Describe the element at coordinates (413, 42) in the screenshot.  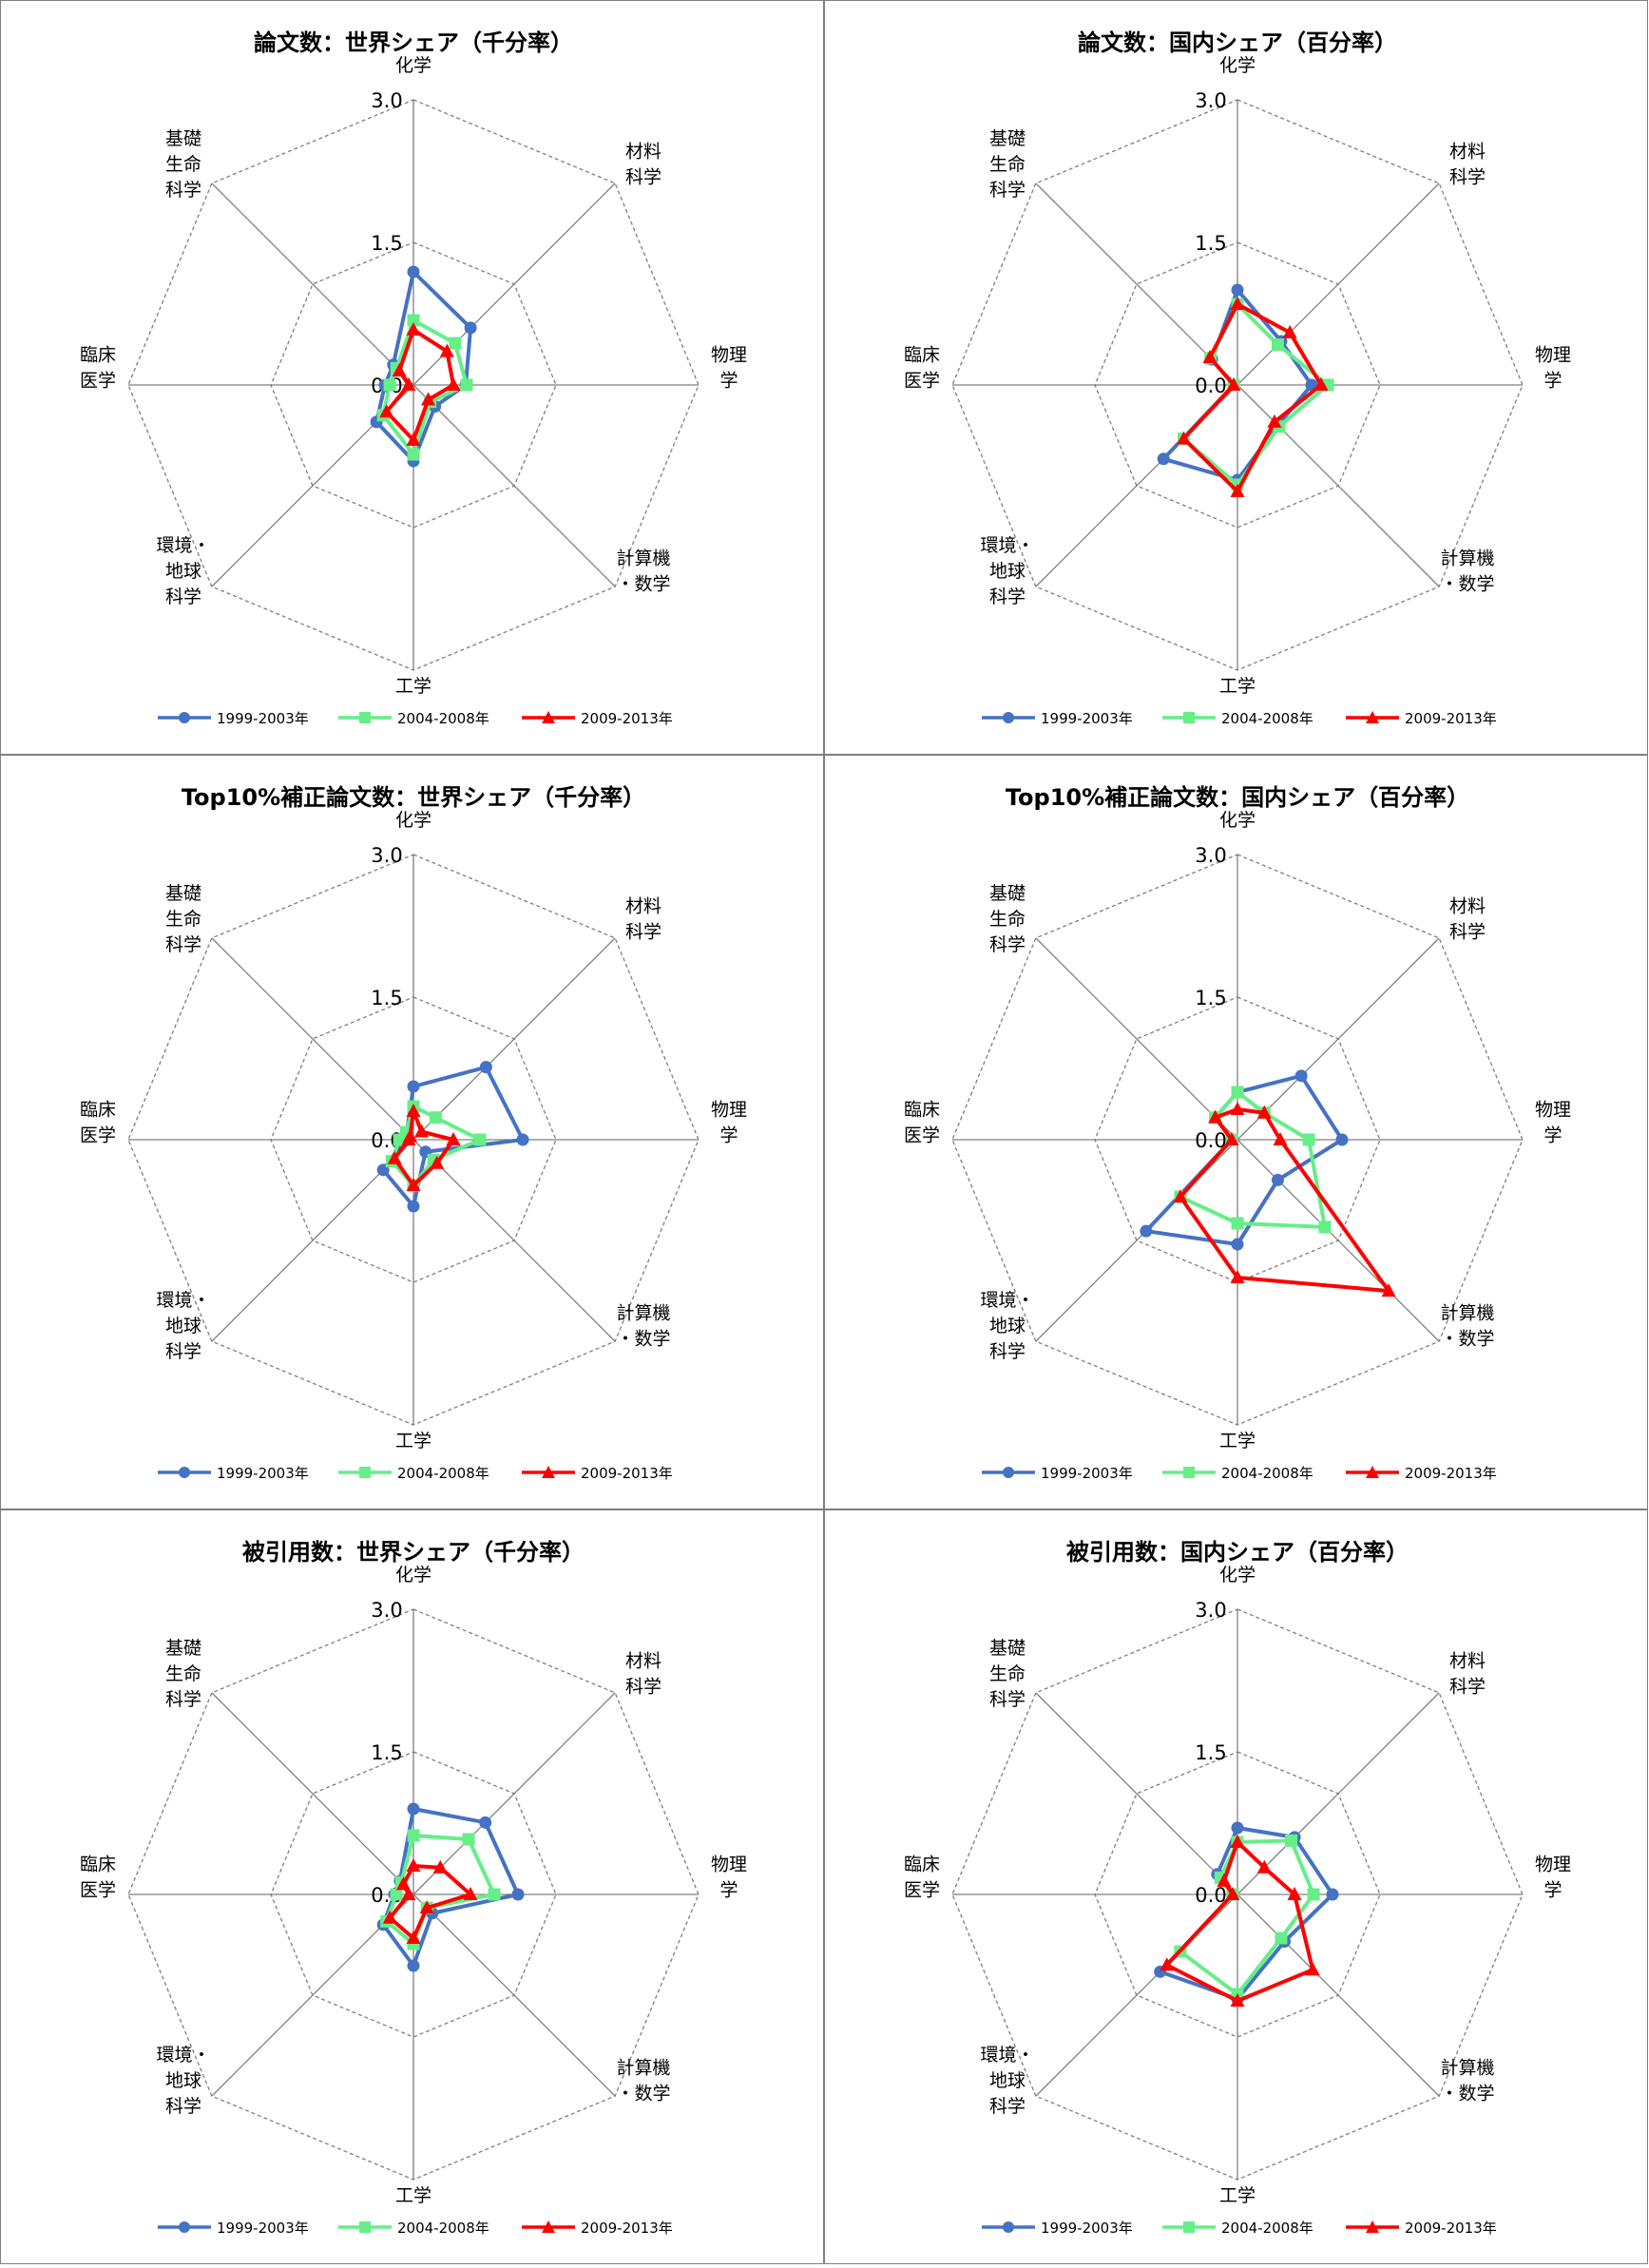
I see `chart-title: 論文数：世界シェア（千分率）` at that location.